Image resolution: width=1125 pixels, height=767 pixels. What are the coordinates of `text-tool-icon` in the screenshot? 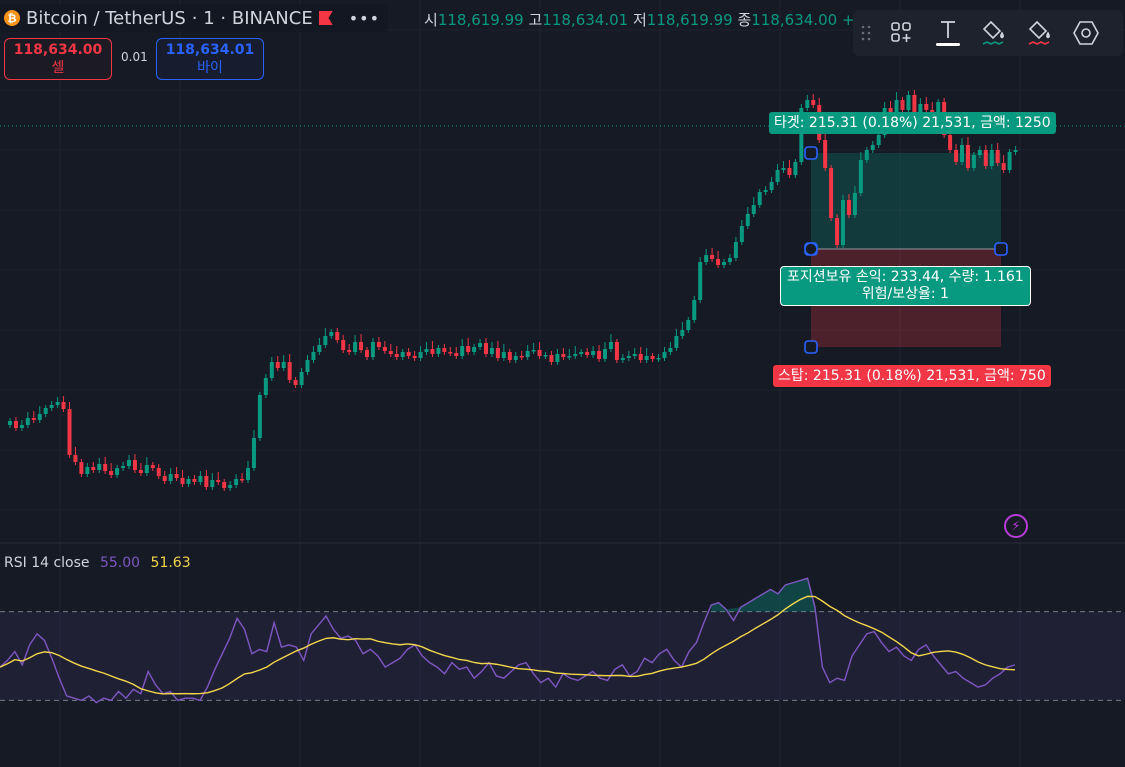 It's located at (948, 33).